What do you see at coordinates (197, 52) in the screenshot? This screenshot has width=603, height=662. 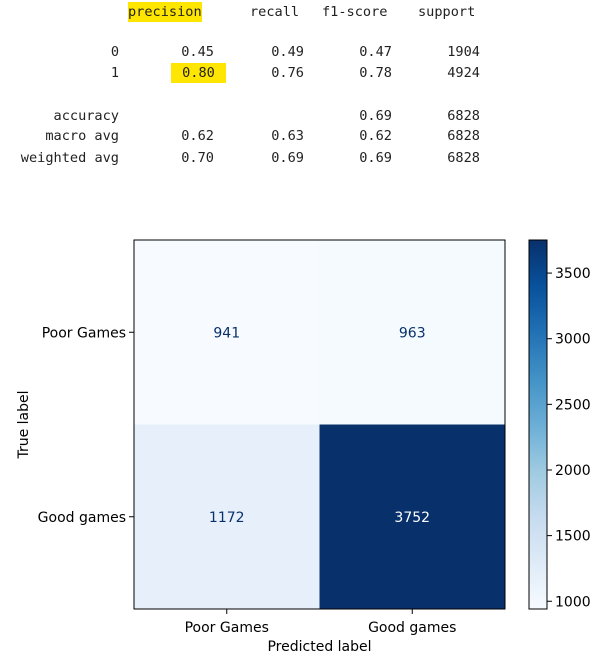 I see `row-precision: 0.45` at bounding box center [197, 52].